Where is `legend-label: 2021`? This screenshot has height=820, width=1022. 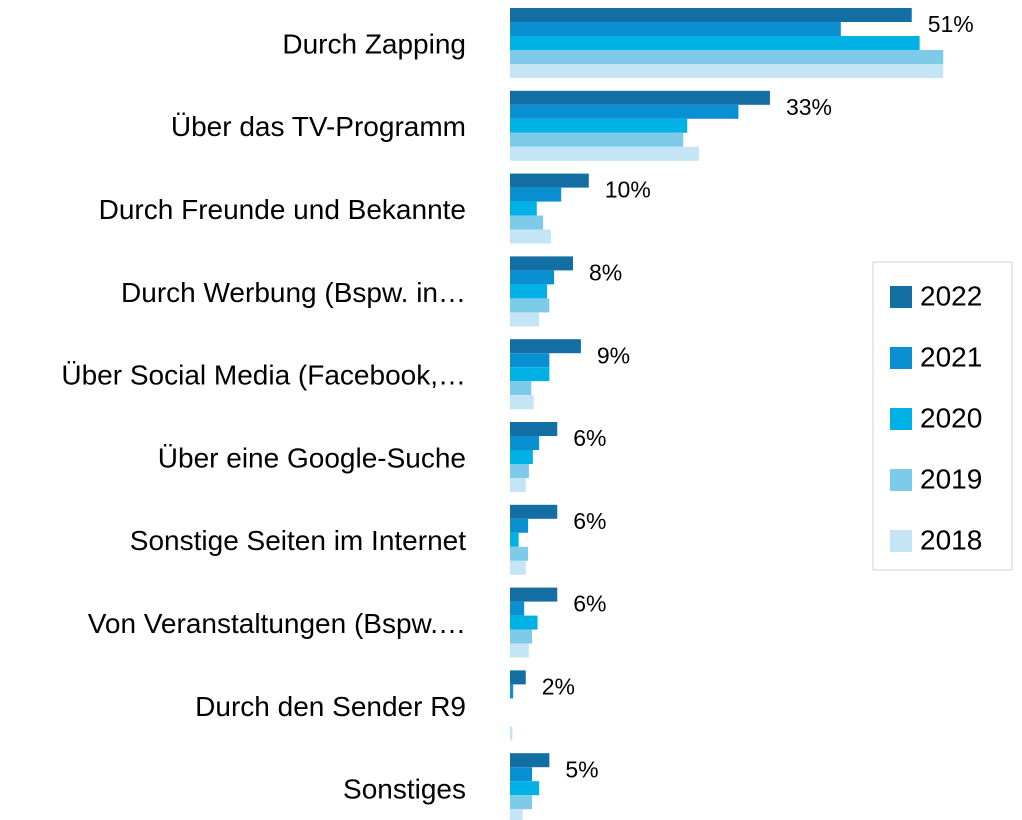 legend-label: 2021 is located at coordinates (951, 356).